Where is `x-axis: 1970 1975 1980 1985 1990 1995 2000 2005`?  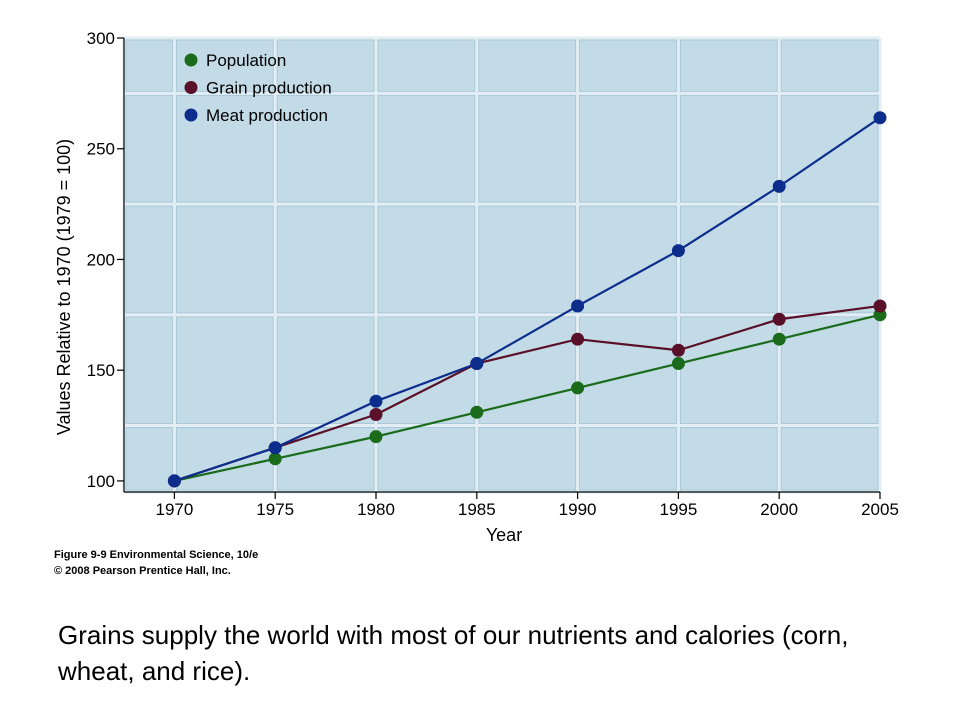 x-axis: 1970 1975 1980 1985 1990 1995 2000 2005 is located at coordinates (511, 505).